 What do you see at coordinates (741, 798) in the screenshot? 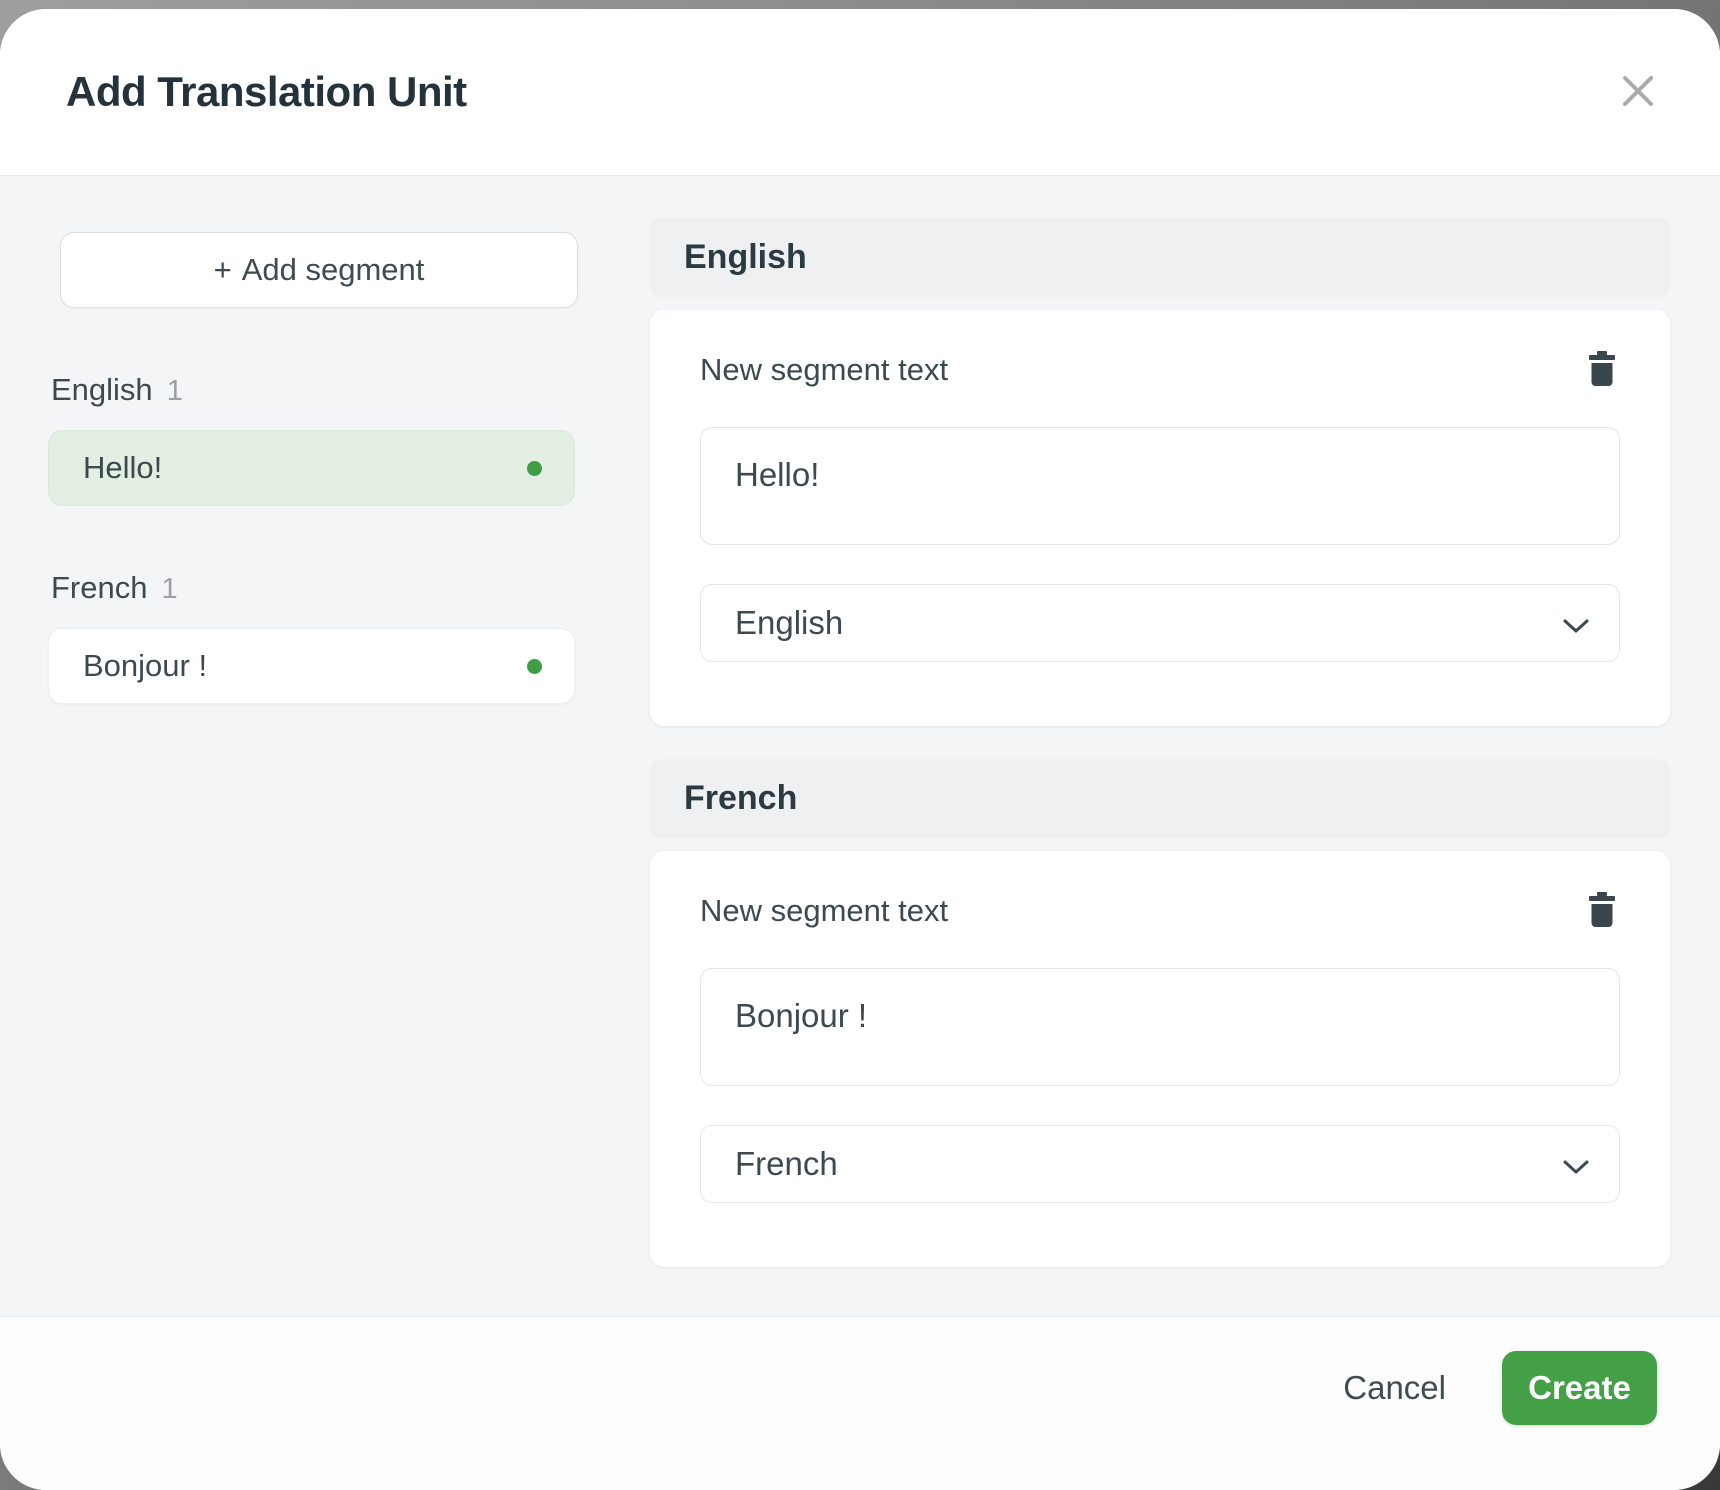
I see `panel-header-label: French` at bounding box center [741, 798].